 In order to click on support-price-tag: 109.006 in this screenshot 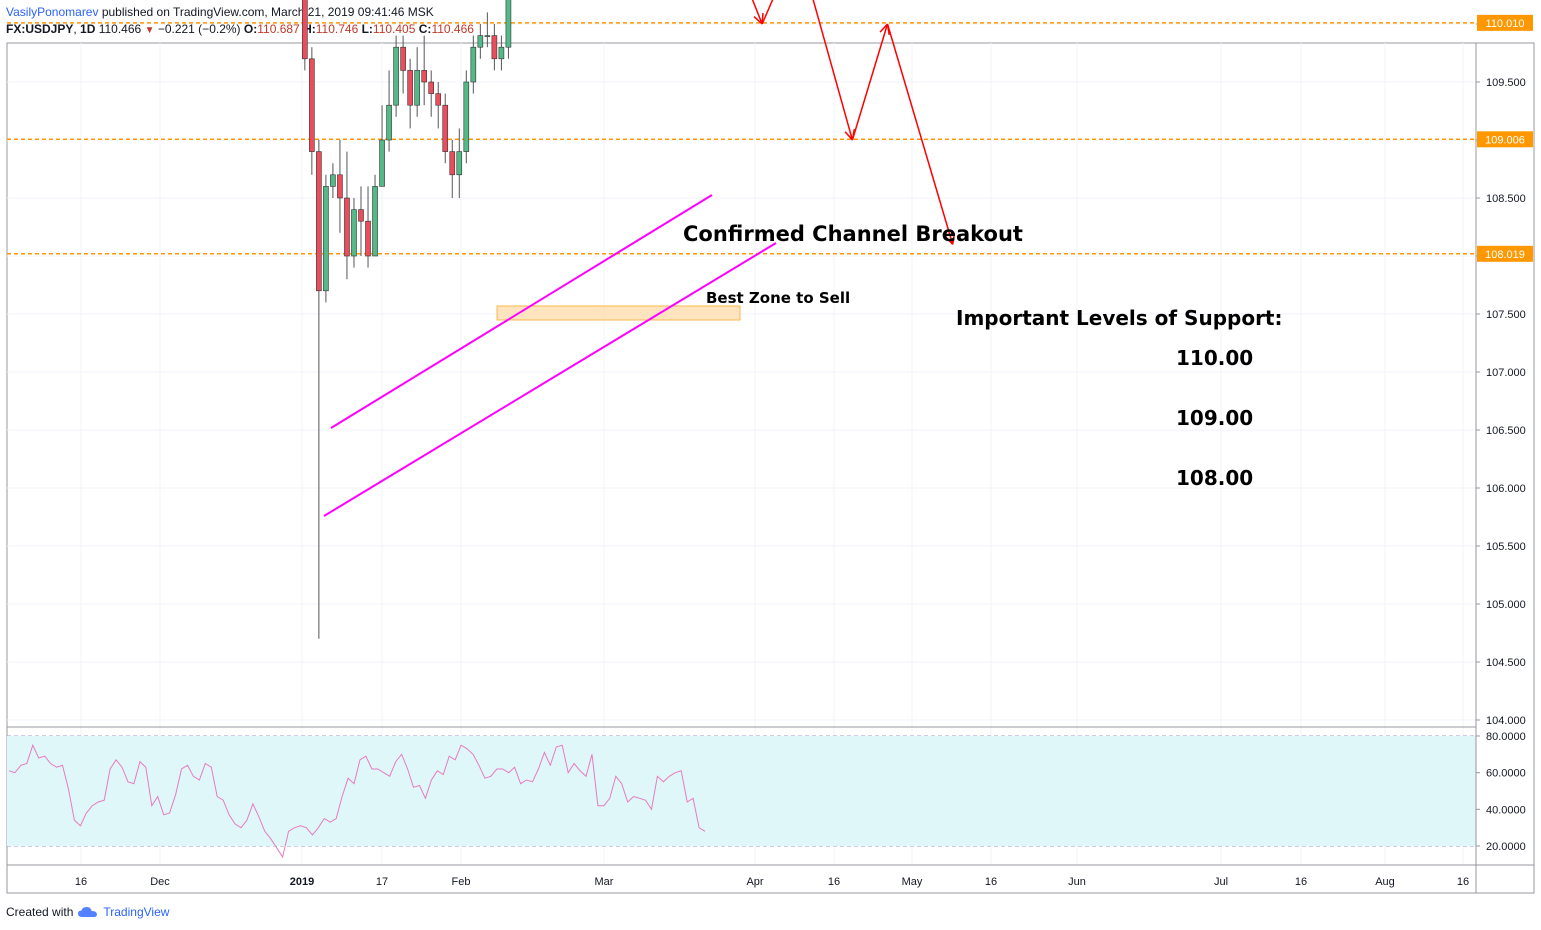, I will do `click(1505, 140)`.